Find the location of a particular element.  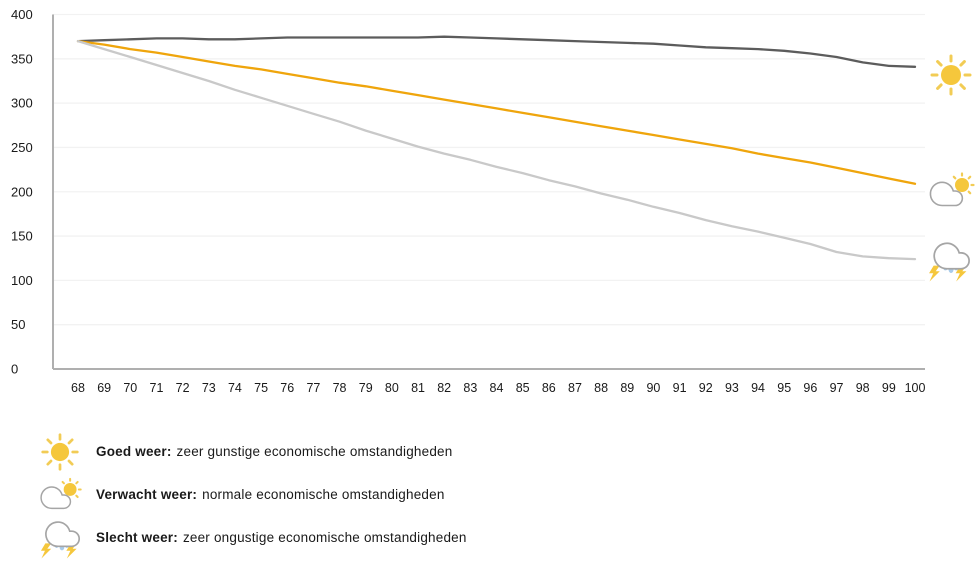

svg-text: 200 is located at coordinates (22, 191).